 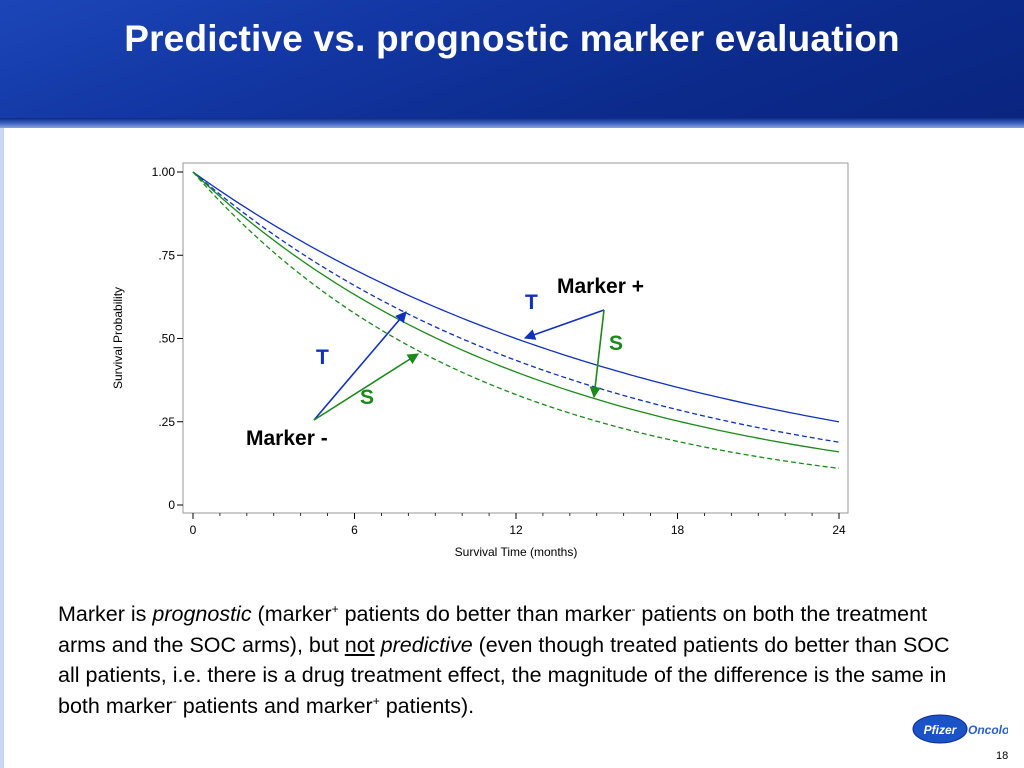 I want to click on body-text-15: patients)., so click(x=427, y=705).